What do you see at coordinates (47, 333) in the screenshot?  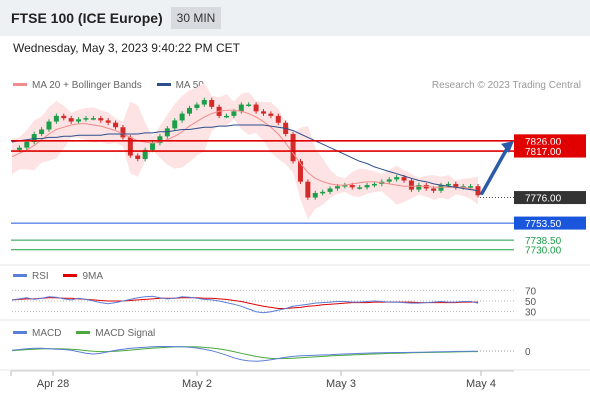 I see `legend-macd: MACD` at bounding box center [47, 333].